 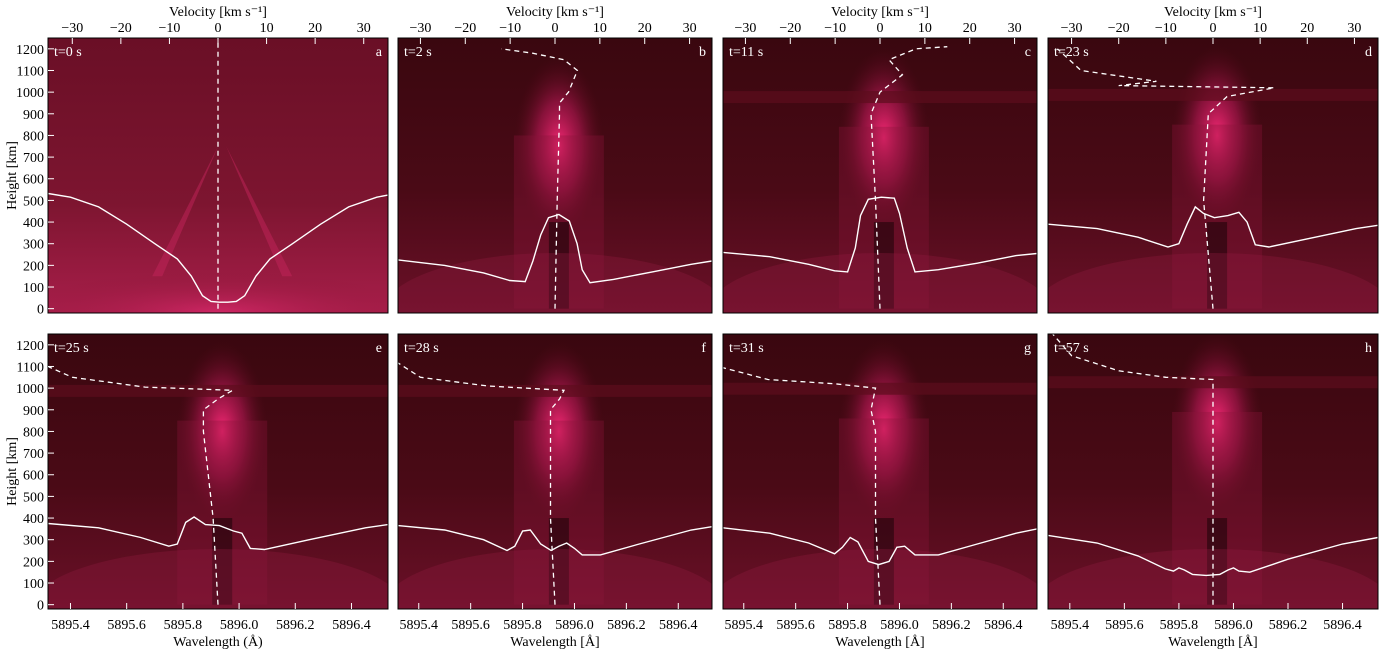 I want to click on panel-letter: d, so click(x=1368, y=52).